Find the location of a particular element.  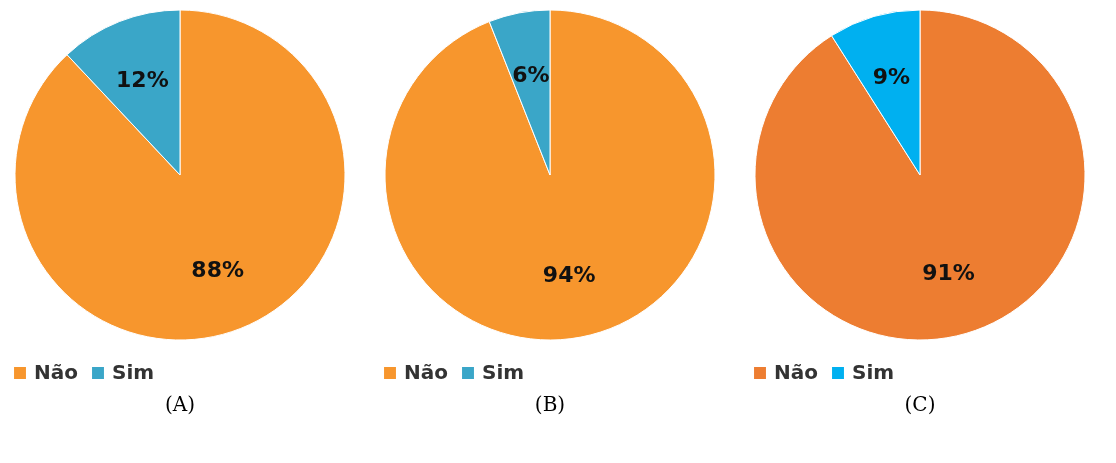

data-label: 6% is located at coordinates (531, 74).